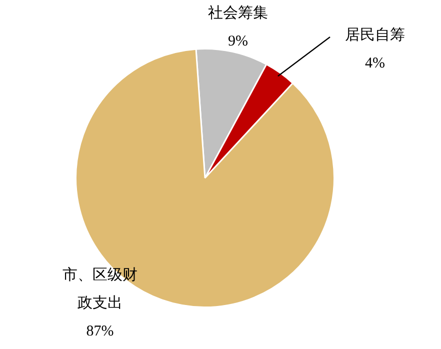 The width and height of the screenshot is (441, 349). What do you see at coordinates (238, 41) in the screenshot?
I see `data-label: 9%` at bounding box center [238, 41].